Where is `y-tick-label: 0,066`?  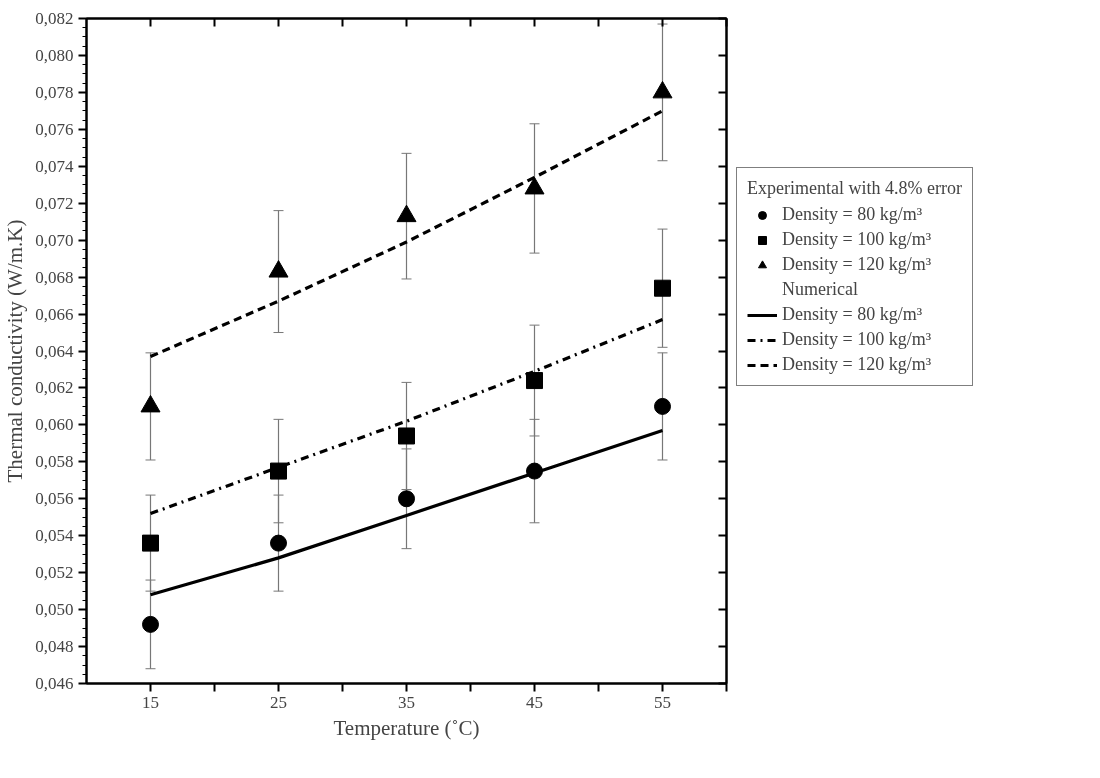
y-tick-label: 0,066 is located at coordinates (54, 314).